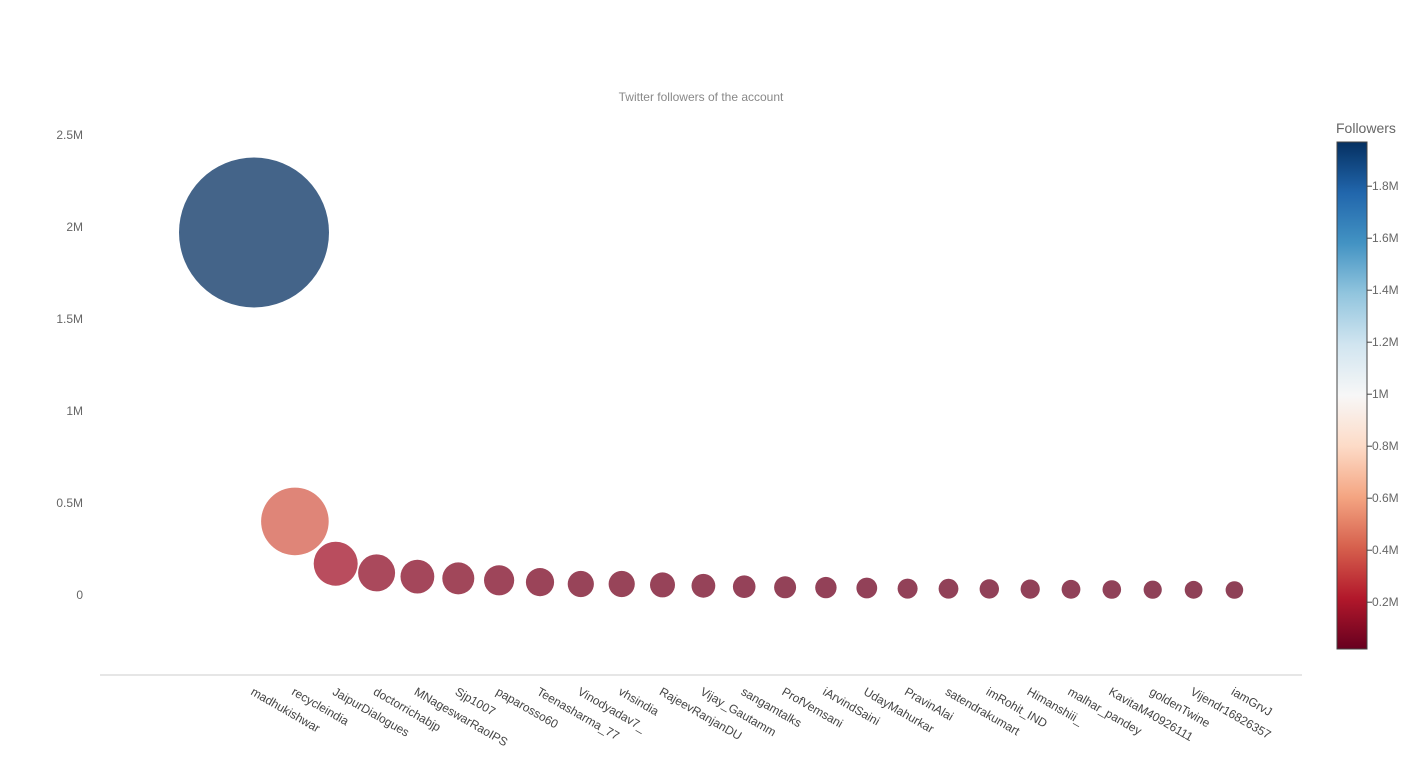  I want to click on bubble-MNageswarRaoIPS, so click(417, 576).